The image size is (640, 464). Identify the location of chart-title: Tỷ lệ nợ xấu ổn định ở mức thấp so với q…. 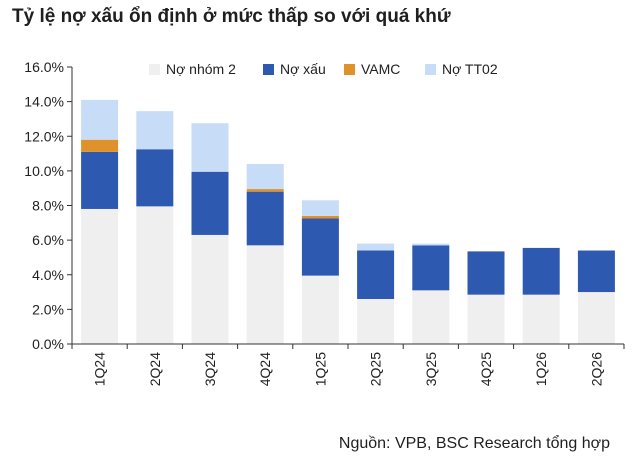
(231, 16).